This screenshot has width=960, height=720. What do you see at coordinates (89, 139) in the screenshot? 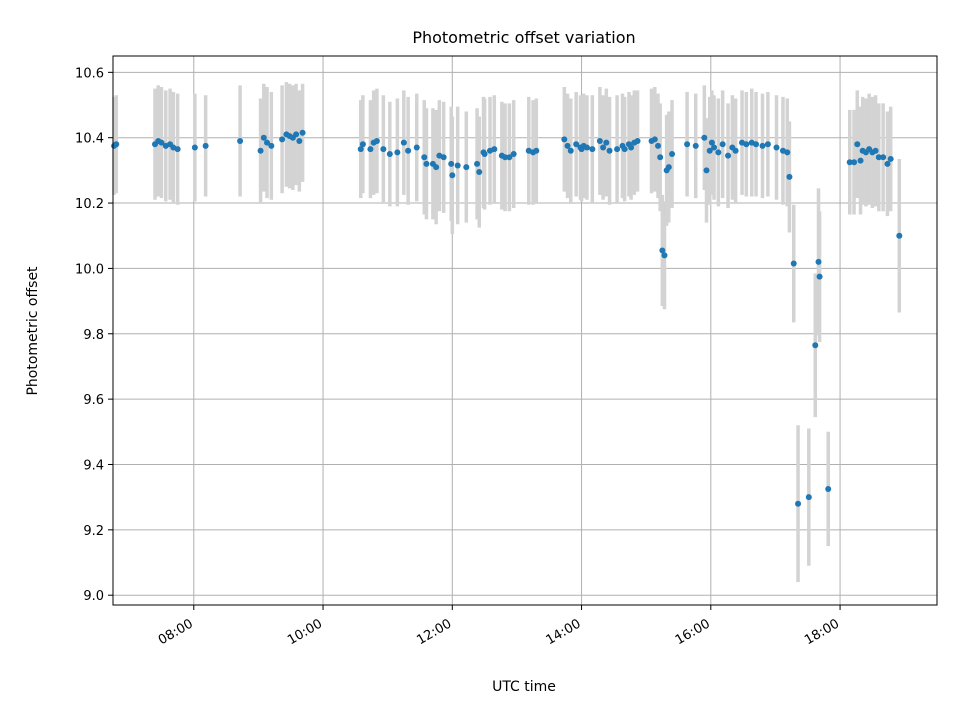
I see `y-tick-label: 10.4` at bounding box center [89, 139].